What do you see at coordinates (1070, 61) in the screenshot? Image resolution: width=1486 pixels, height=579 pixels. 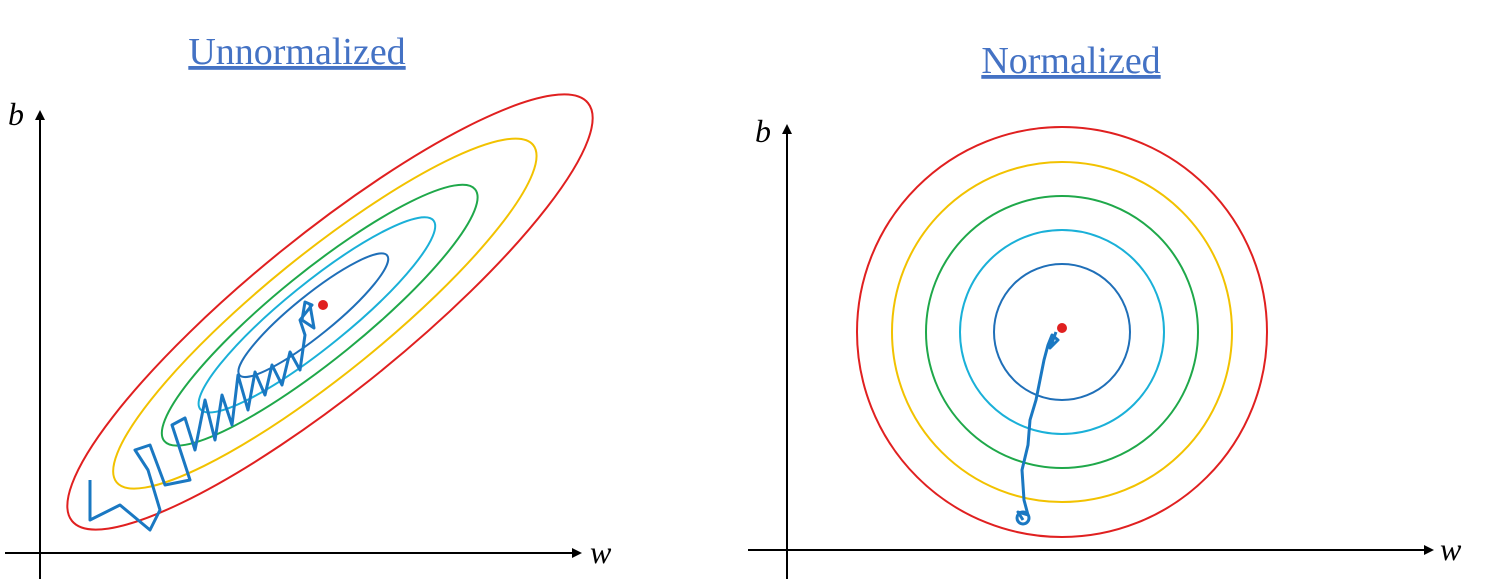 I see `panel-title: Normalized` at bounding box center [1070, 61].